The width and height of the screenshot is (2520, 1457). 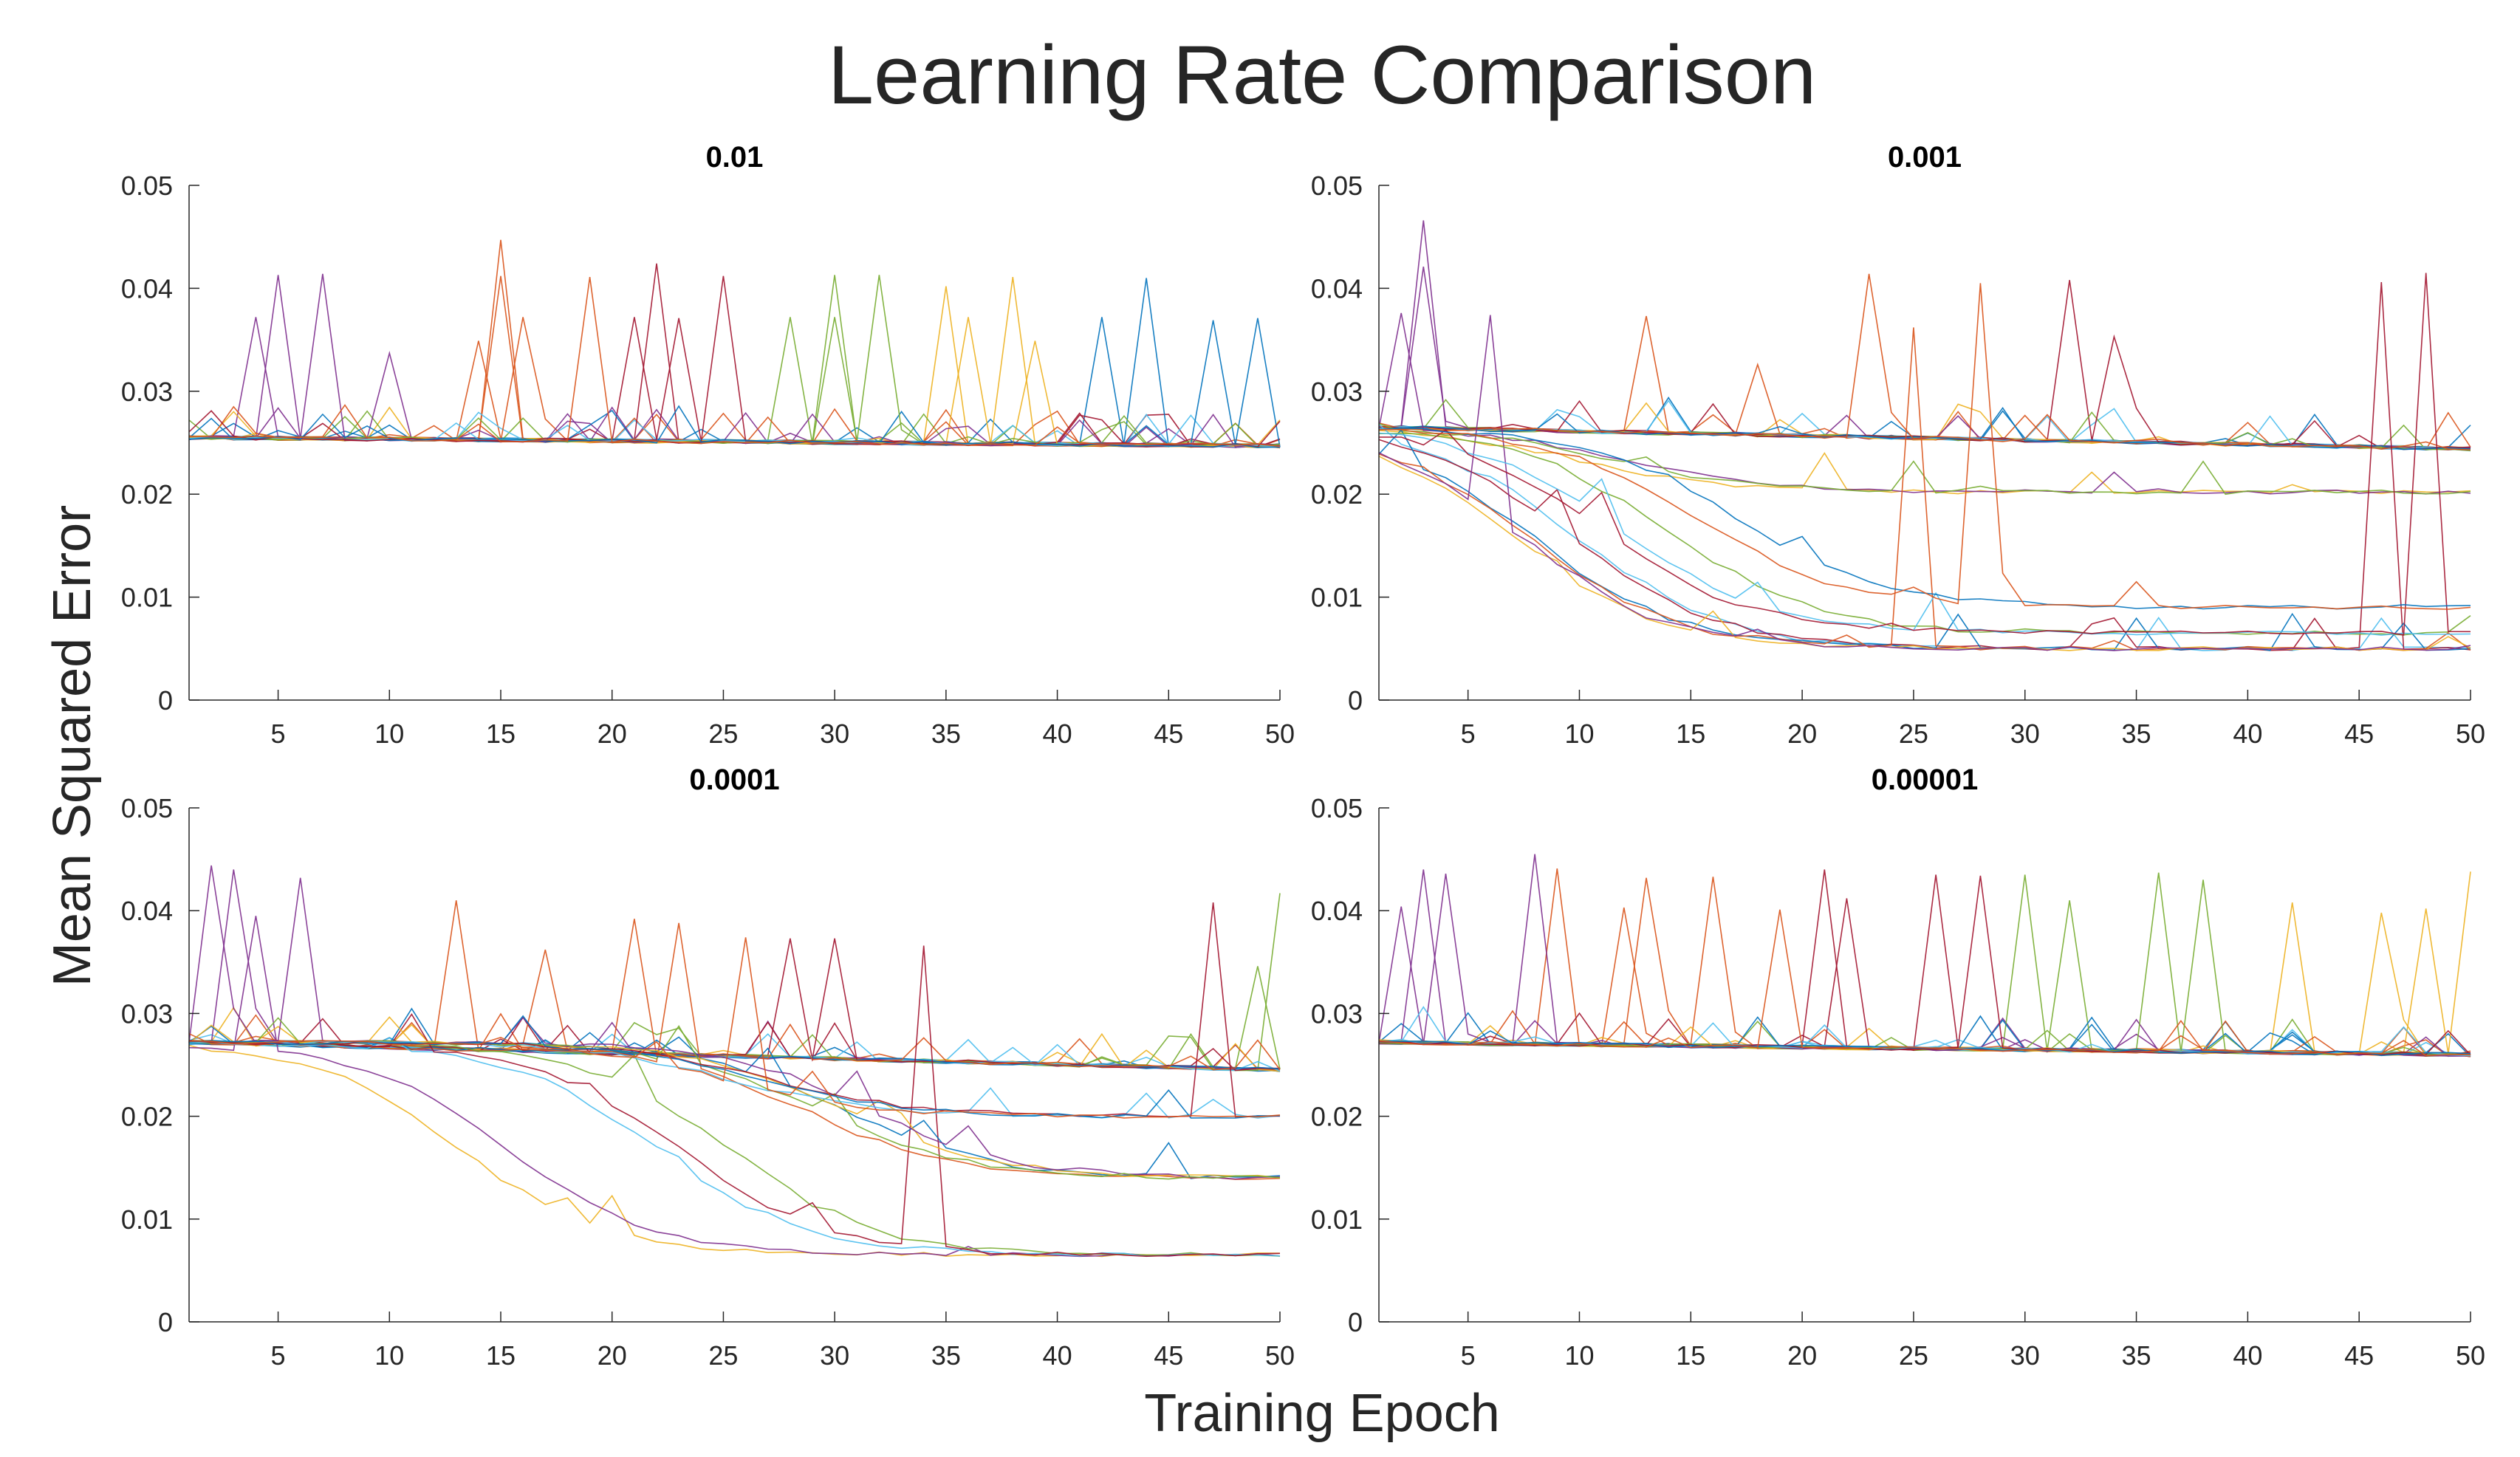 What do you see at coordinates (1925, 780) in the screenshot?
I see `panel-title: 0.00001` at bounding box center [1925, 780].